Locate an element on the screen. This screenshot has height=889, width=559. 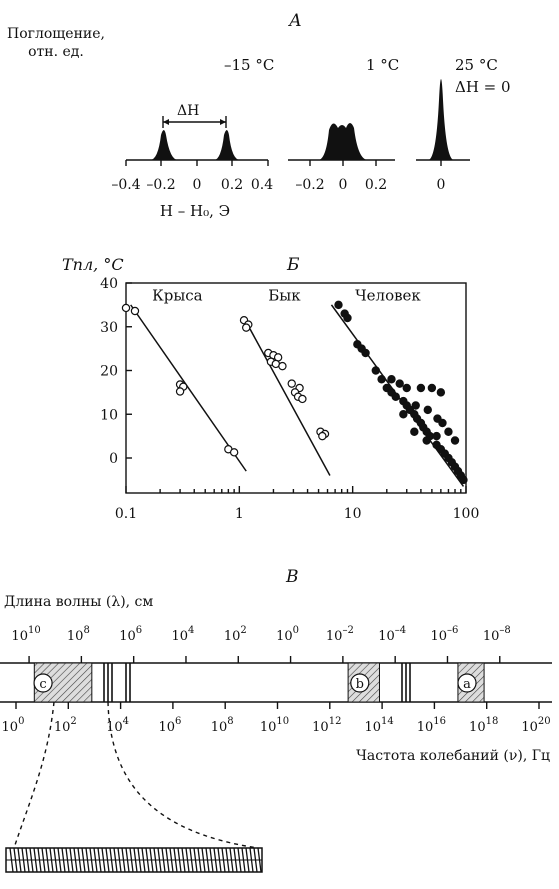
wl-tick-exponent: –4 is located at coordinates (400, 630).